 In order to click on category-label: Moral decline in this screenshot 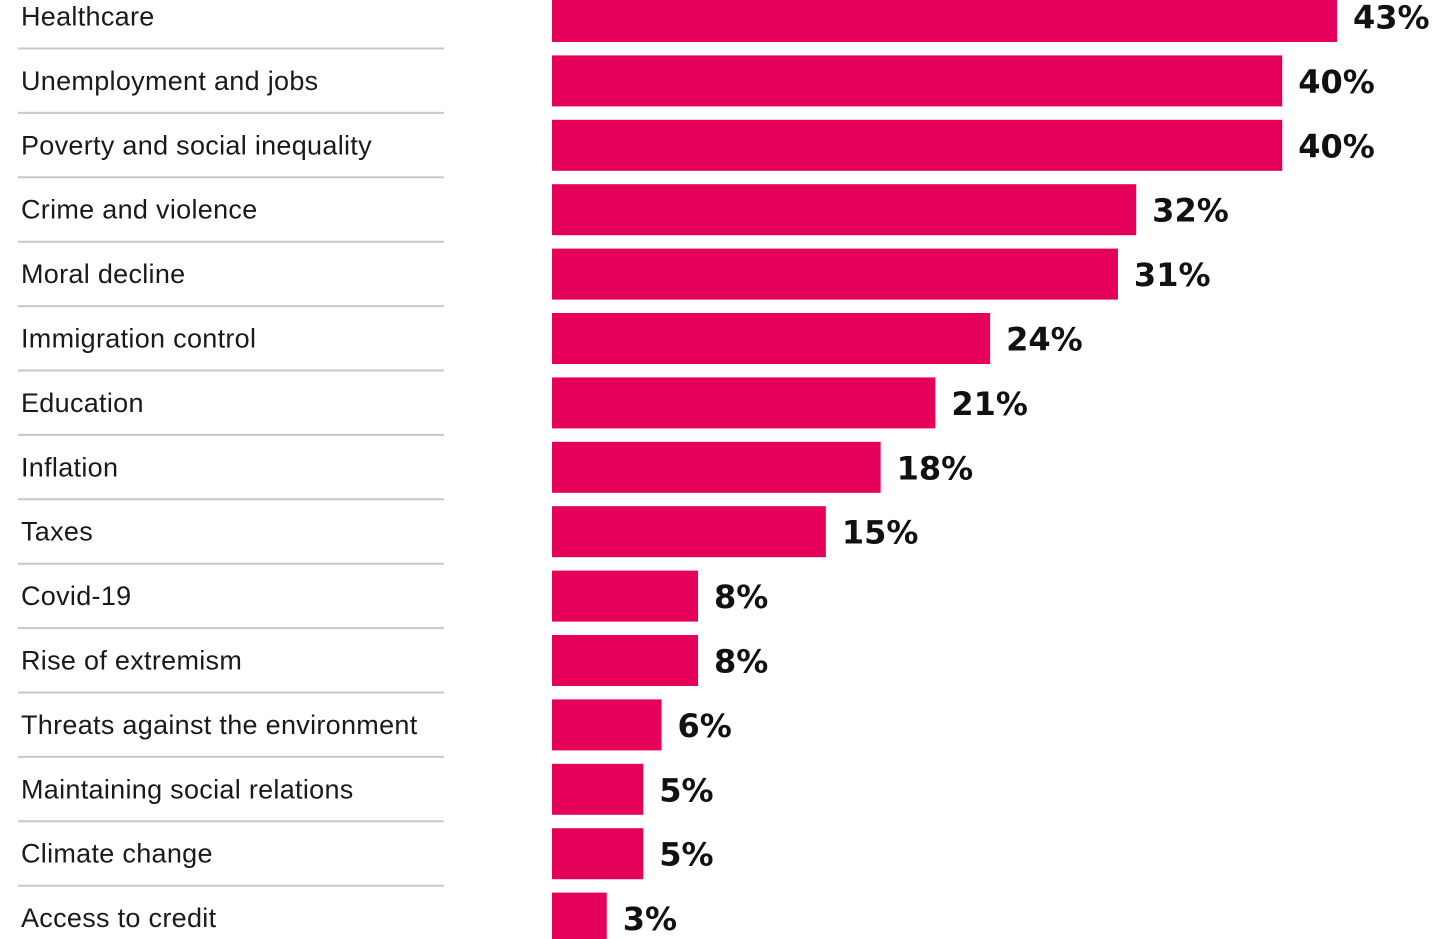, I will do `click(103, 274)`.